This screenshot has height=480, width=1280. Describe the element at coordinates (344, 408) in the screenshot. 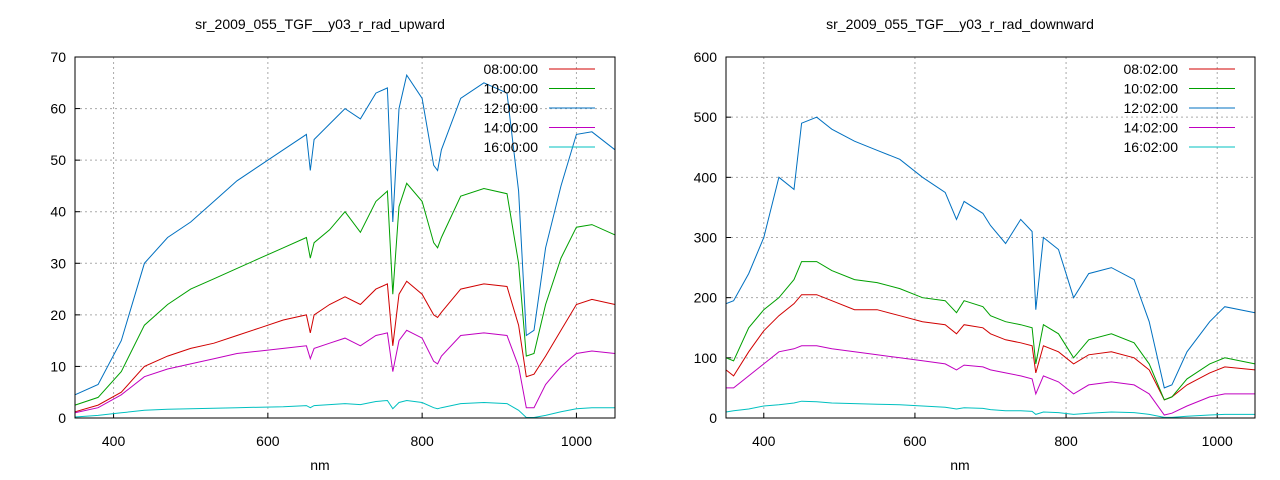

I see `series-line-16:00:00` at that location.